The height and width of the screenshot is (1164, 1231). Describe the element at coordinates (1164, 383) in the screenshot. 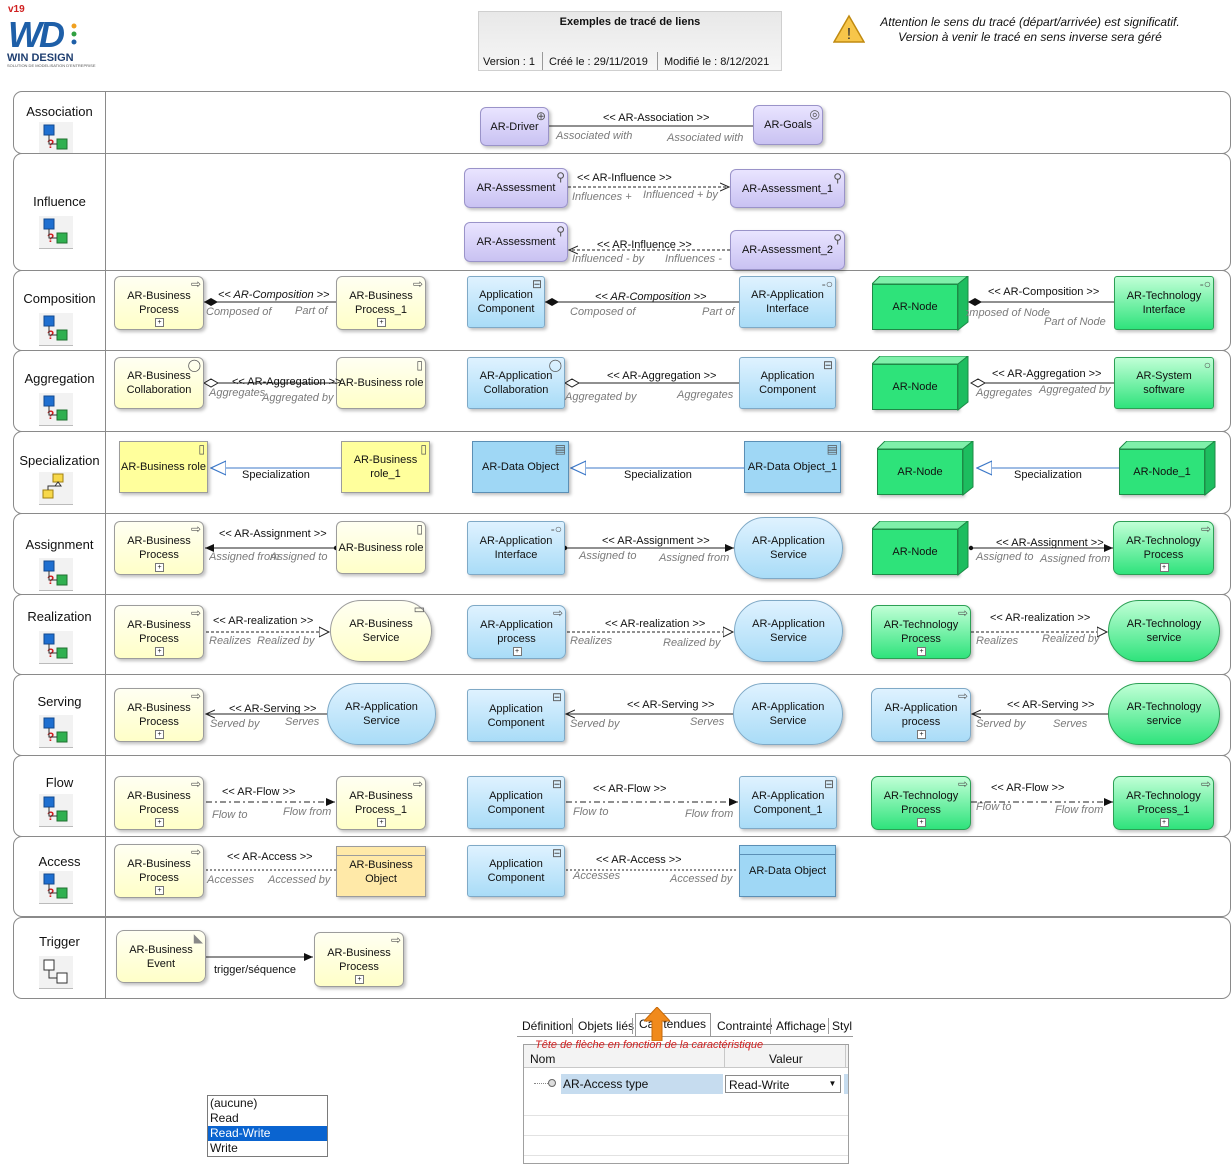

I see `node-ar-system-software: AR-System software ○` at that location.